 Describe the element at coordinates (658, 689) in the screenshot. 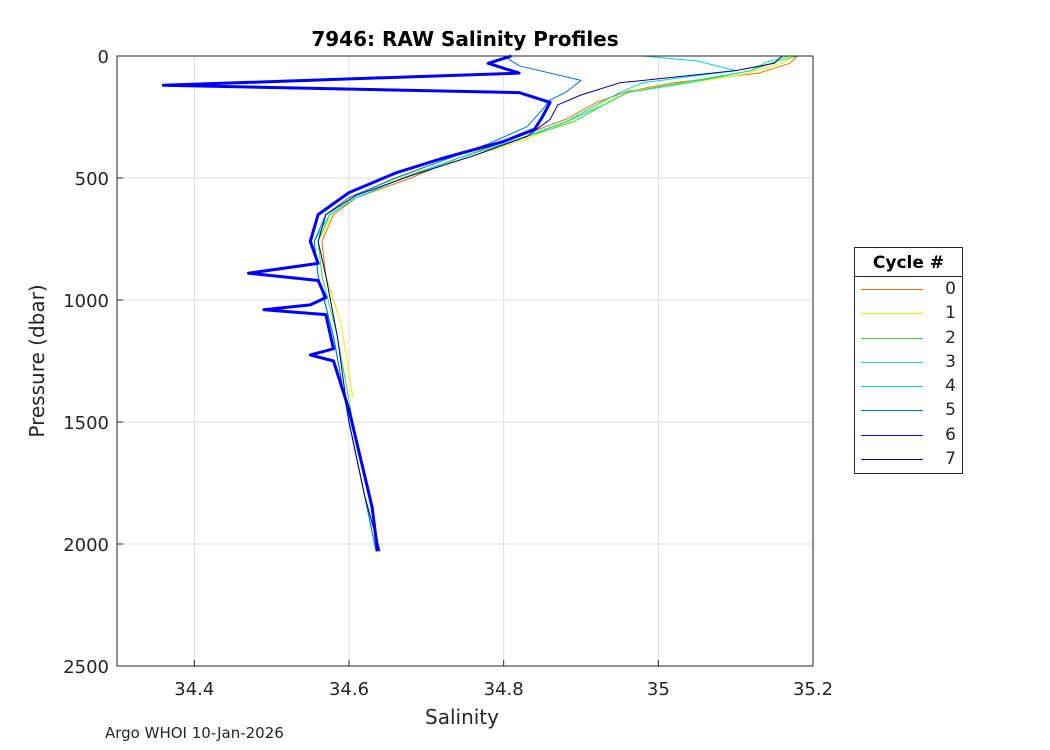

I see `x-tick-label: 35` at that location.